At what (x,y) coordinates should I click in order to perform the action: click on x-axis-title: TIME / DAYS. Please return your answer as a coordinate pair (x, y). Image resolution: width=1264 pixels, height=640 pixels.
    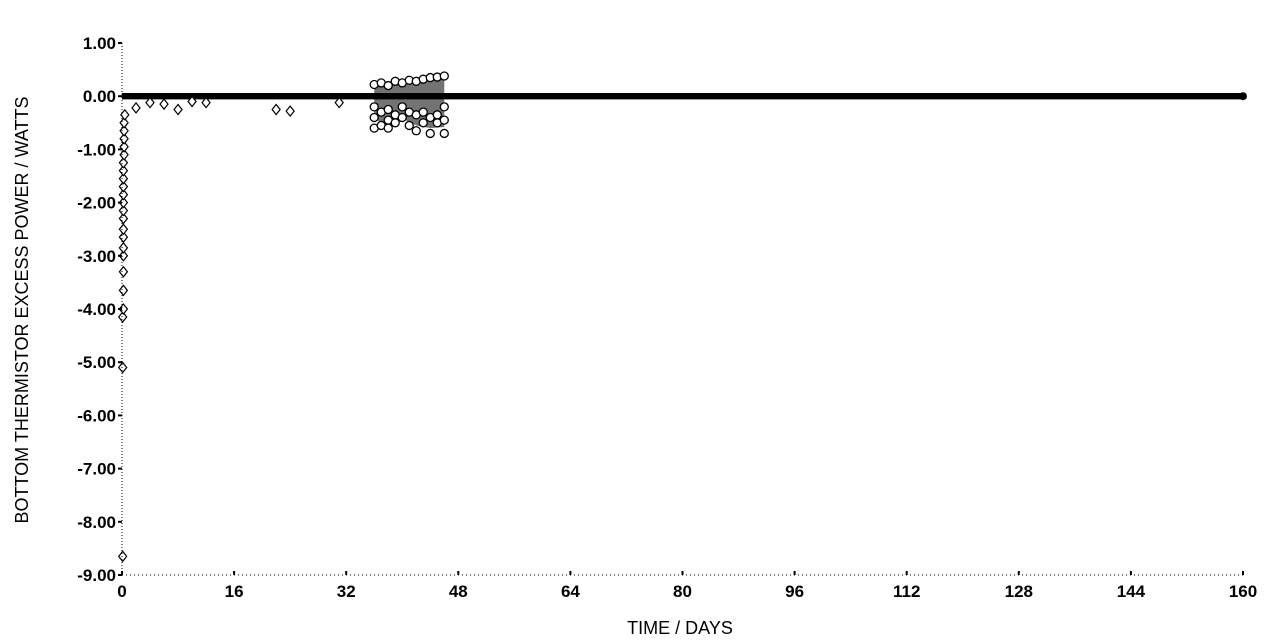
    Looking at the image, I should click on (680, 628).